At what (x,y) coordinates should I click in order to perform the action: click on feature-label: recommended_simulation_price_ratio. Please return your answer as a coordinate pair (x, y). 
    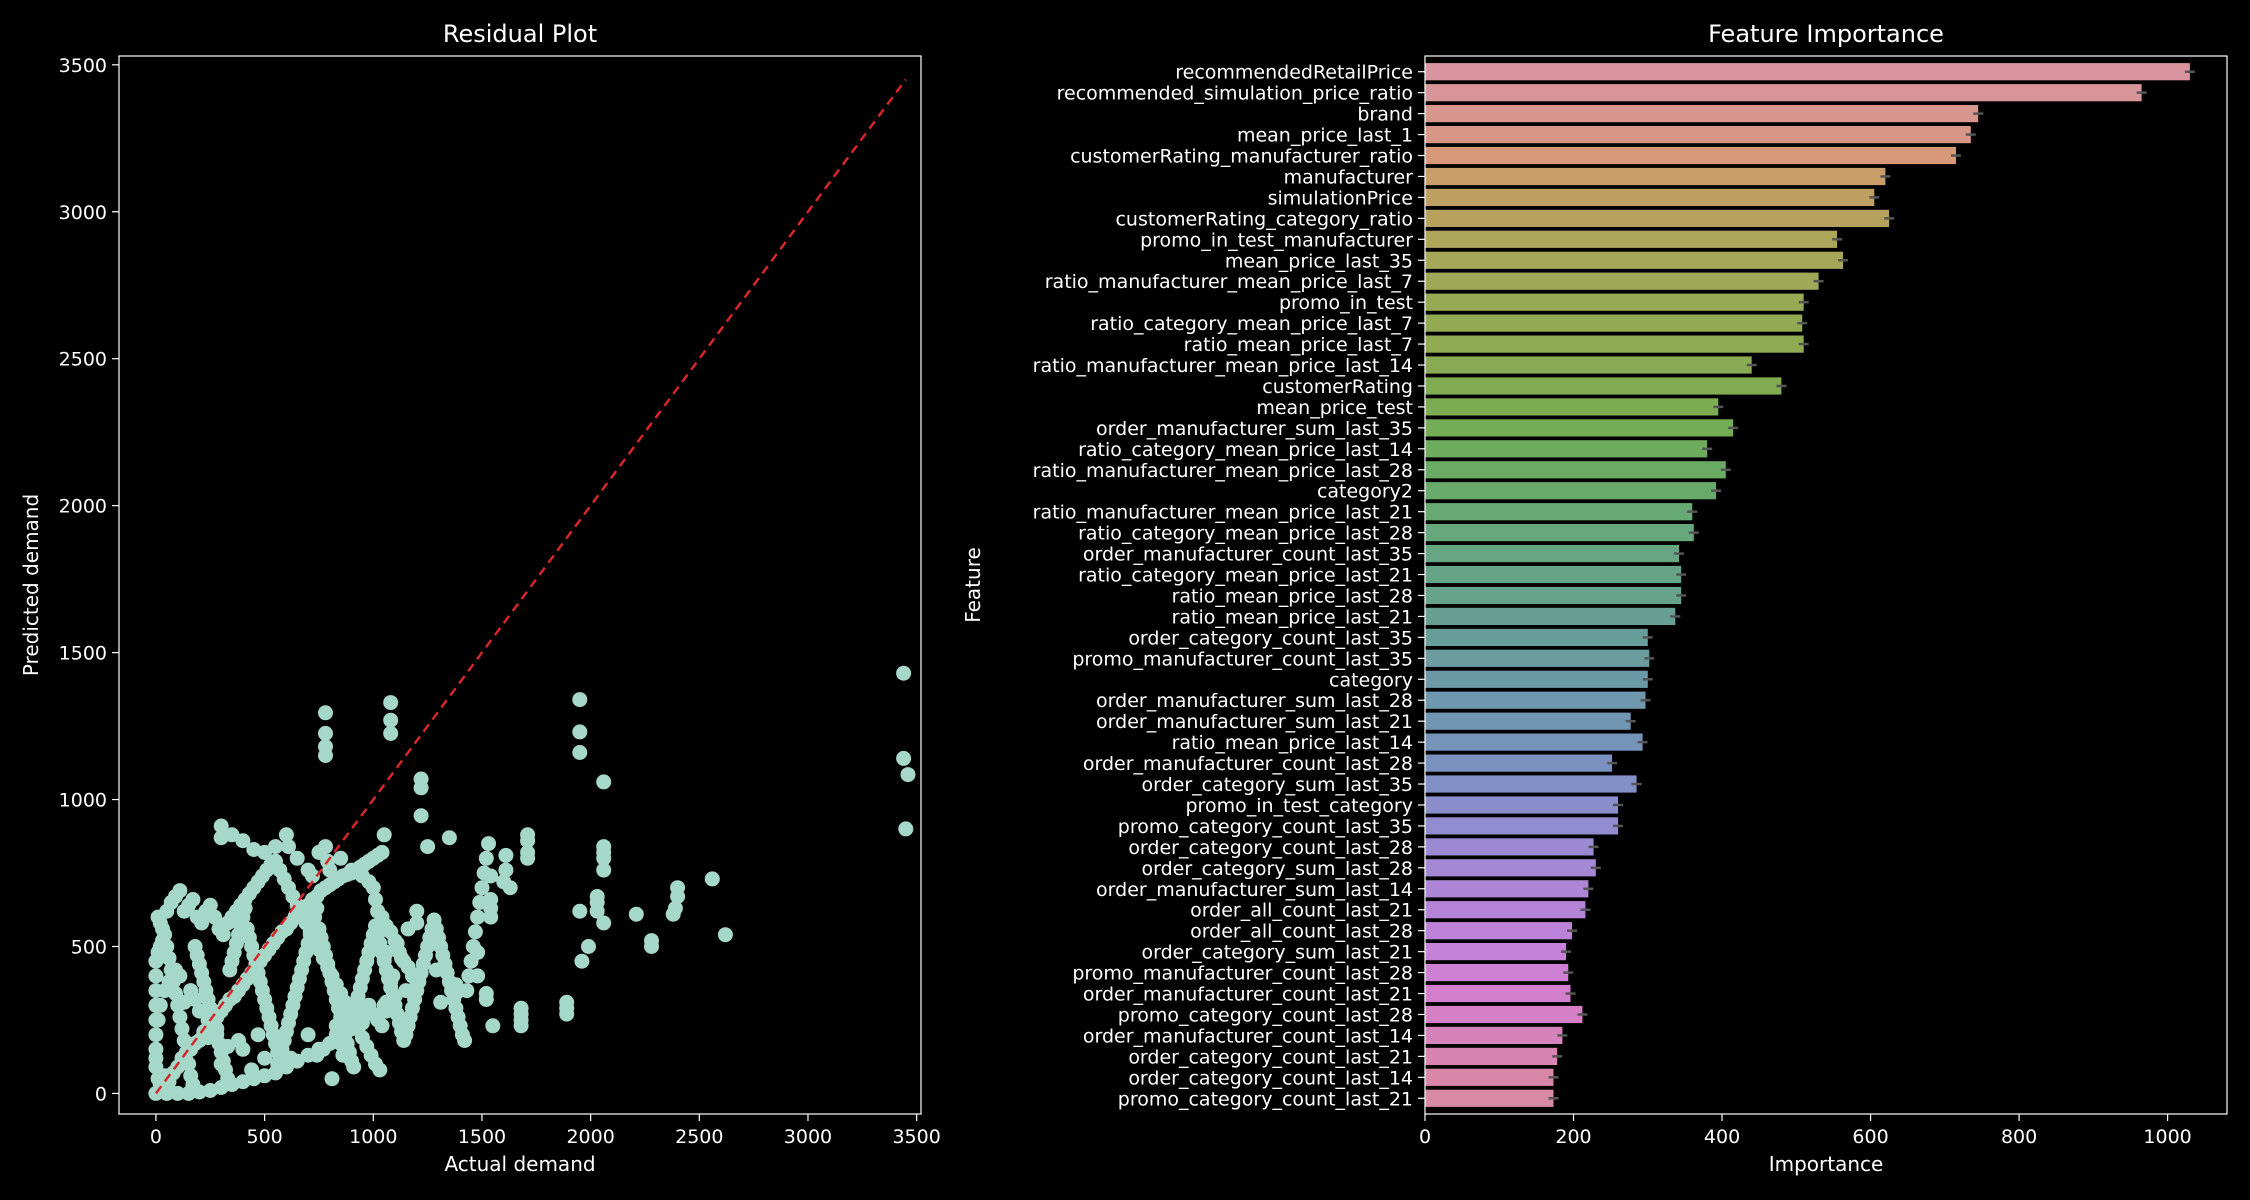
    Looking at the image, I should click on (1235, 94).